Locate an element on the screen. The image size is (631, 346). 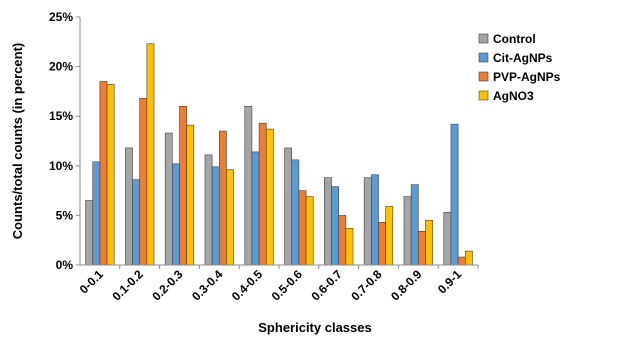
bar-pvp-agnps-0-0.1 is located at coordinates (103, 173).